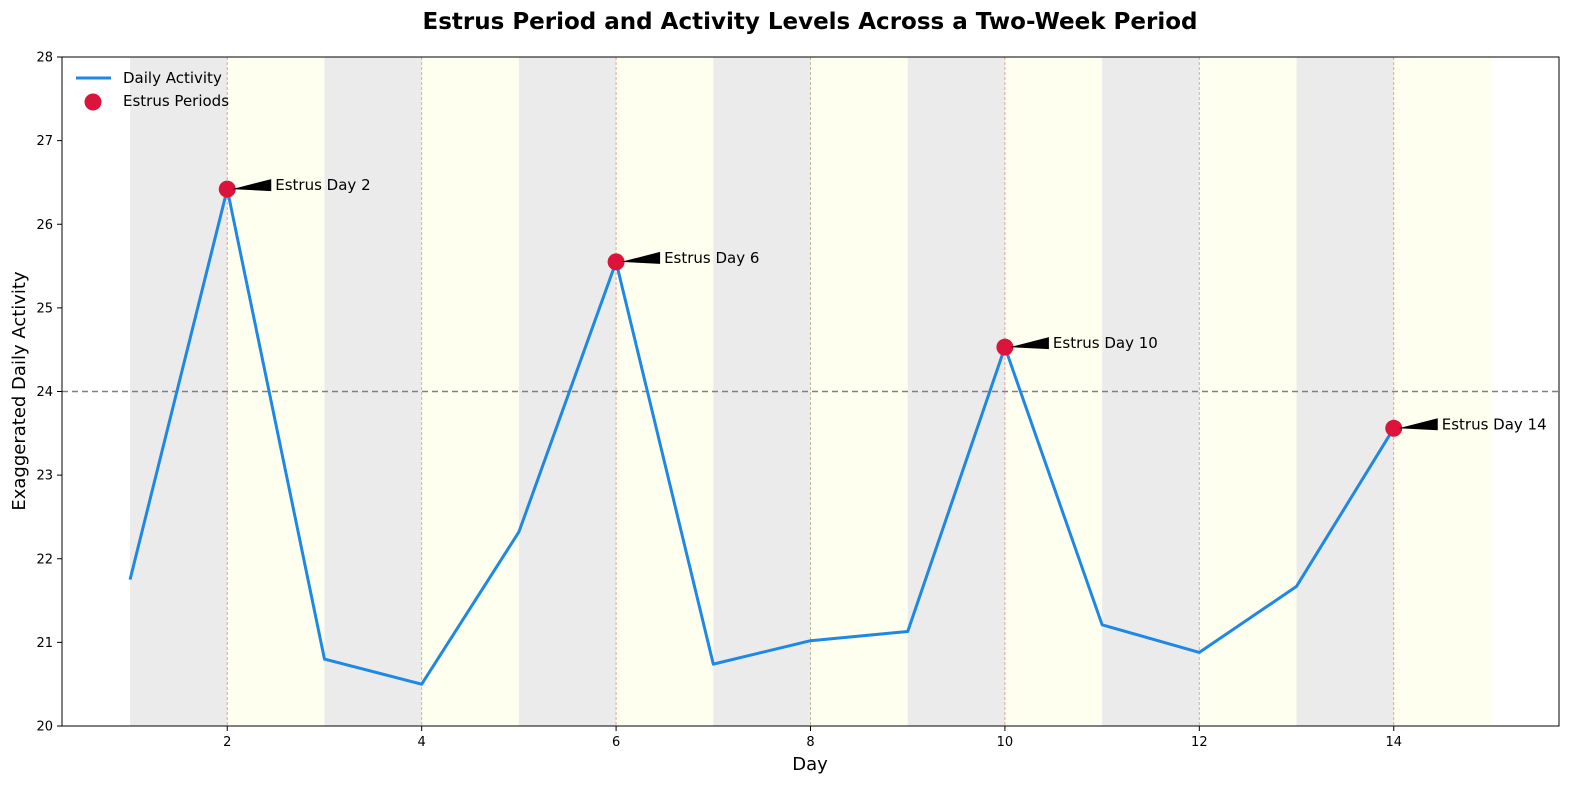 The width and height of the screenshot is (1579, 790). I want to click on x-tick-label-14: 14, so click(1393, 742).